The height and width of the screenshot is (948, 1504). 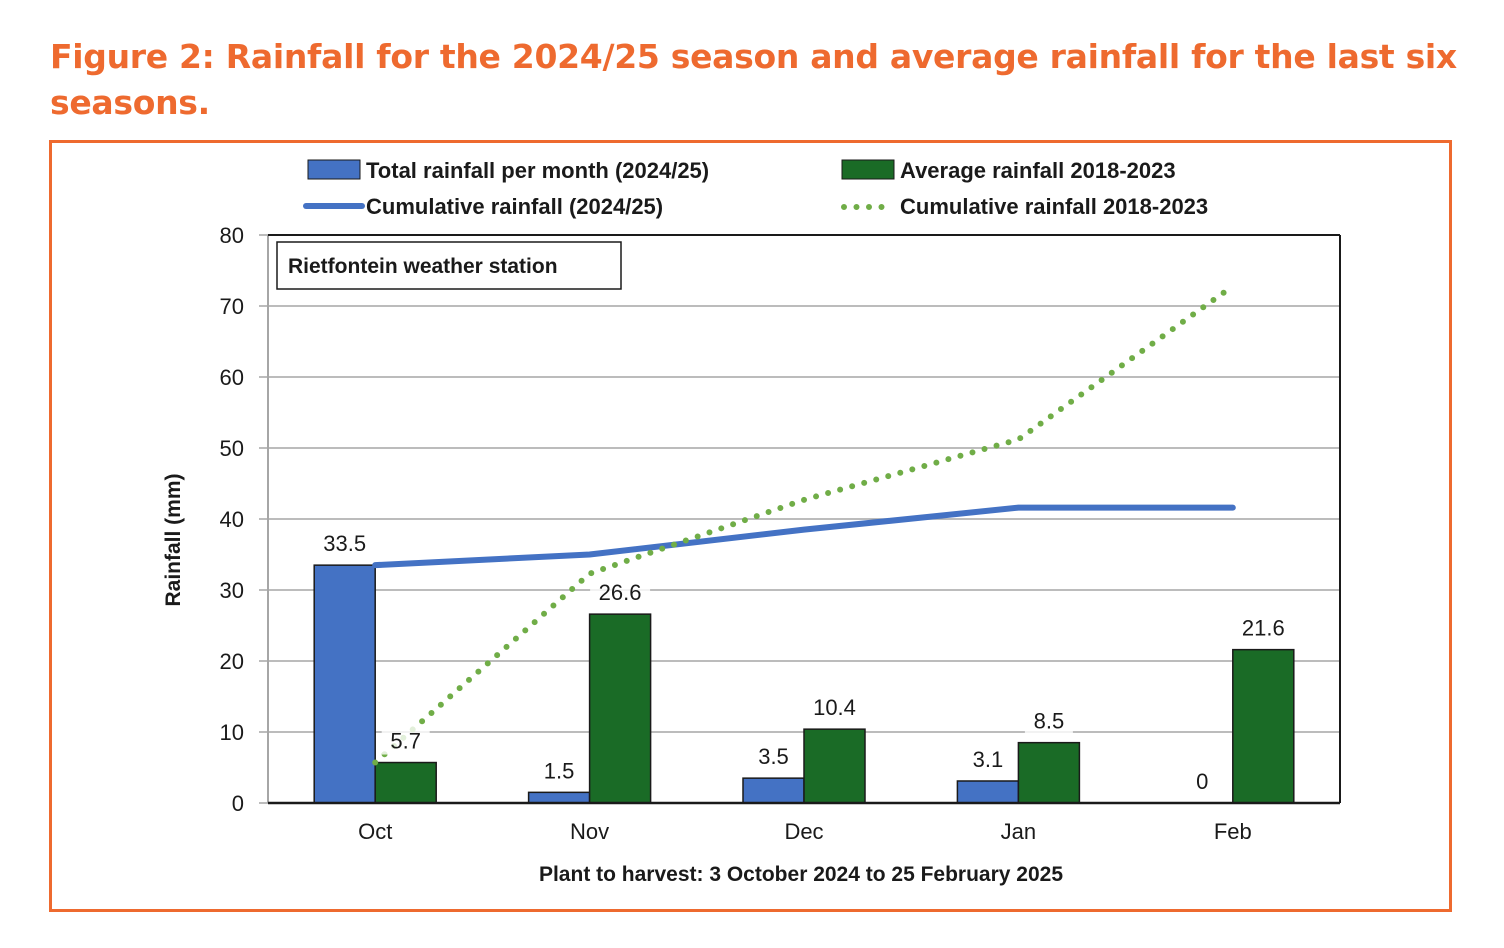 I want to click on data-label-total-dec-bg, so click(x=773, y=756).